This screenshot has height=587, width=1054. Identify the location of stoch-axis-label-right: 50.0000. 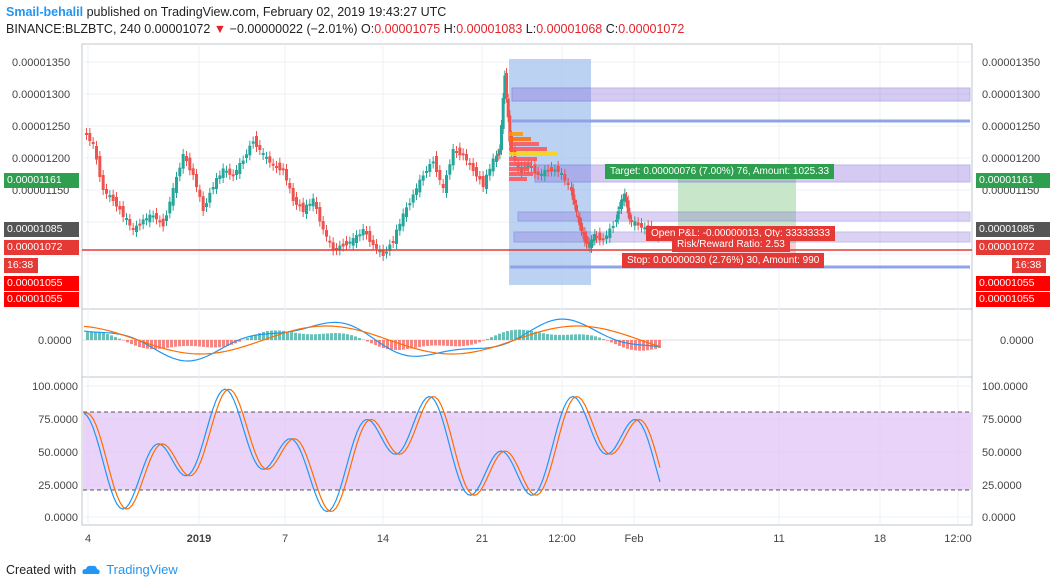
(1002, 453).